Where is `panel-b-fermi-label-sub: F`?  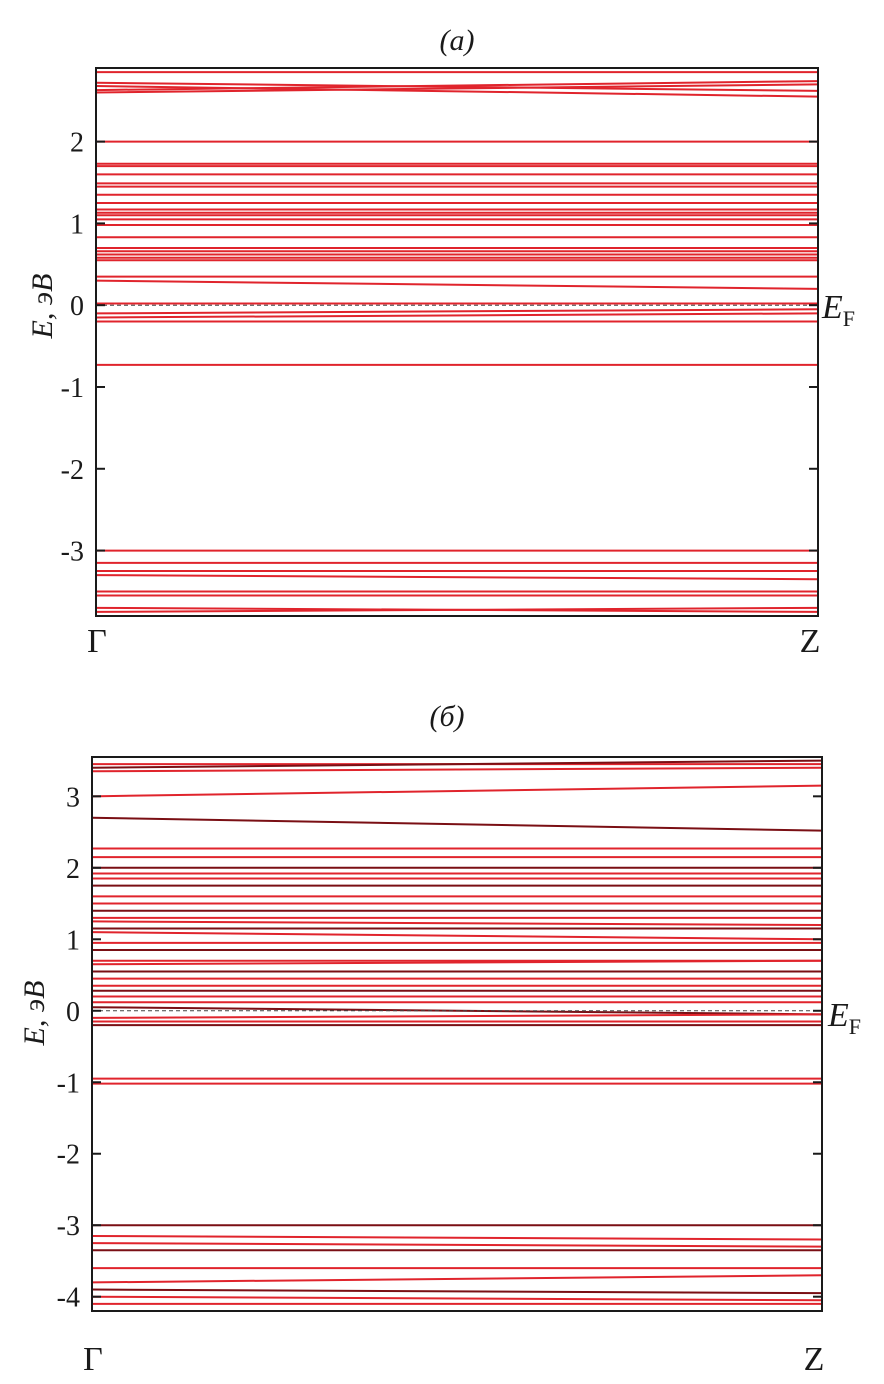 panel-b-fermi-label-sub: F is located at coordinates (855, 1026).